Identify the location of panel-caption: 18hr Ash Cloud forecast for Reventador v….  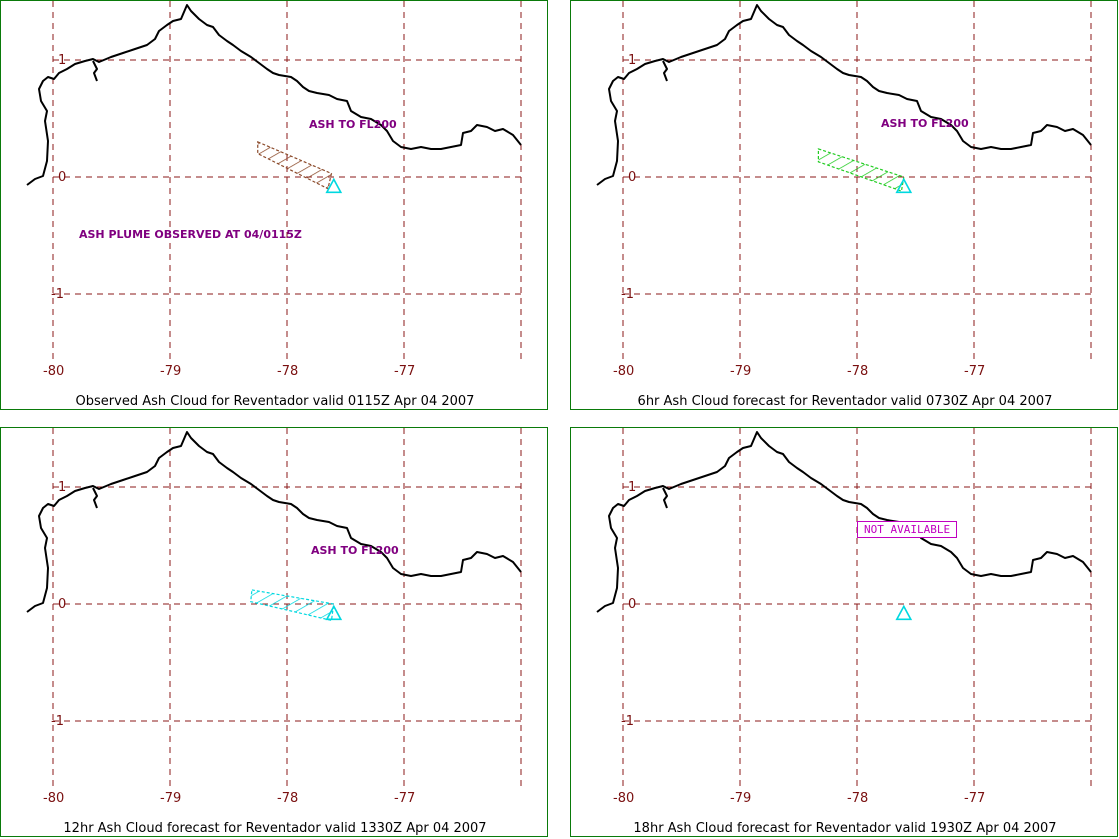
(845, 828).